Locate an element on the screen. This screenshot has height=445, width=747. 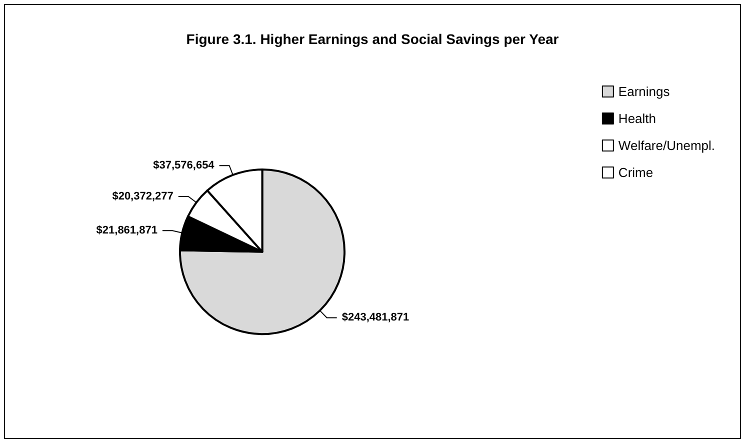
chart-title: Figure 3.1. Higher Earnings and Social Savings per Year is located at coordinates (373, 39).